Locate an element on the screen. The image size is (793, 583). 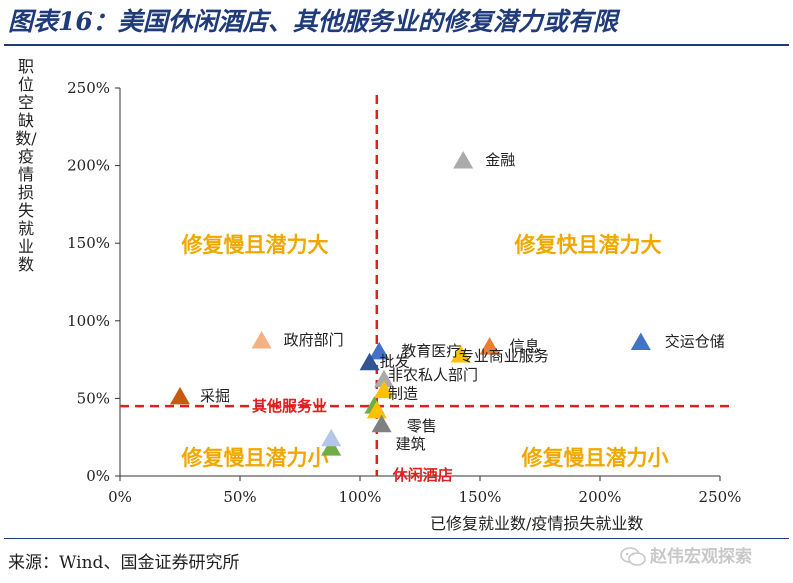
reference-label-horizontal: 其他服务业 is located at coordinates (289, 406).